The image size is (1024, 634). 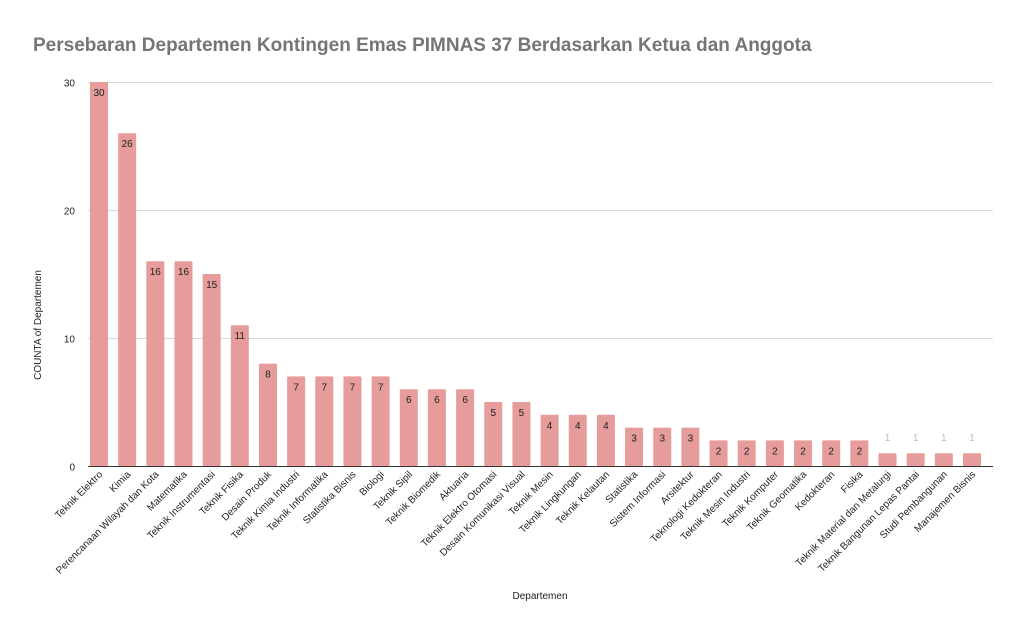 I want to click on data-label: 8, so click(x=268, y=375).